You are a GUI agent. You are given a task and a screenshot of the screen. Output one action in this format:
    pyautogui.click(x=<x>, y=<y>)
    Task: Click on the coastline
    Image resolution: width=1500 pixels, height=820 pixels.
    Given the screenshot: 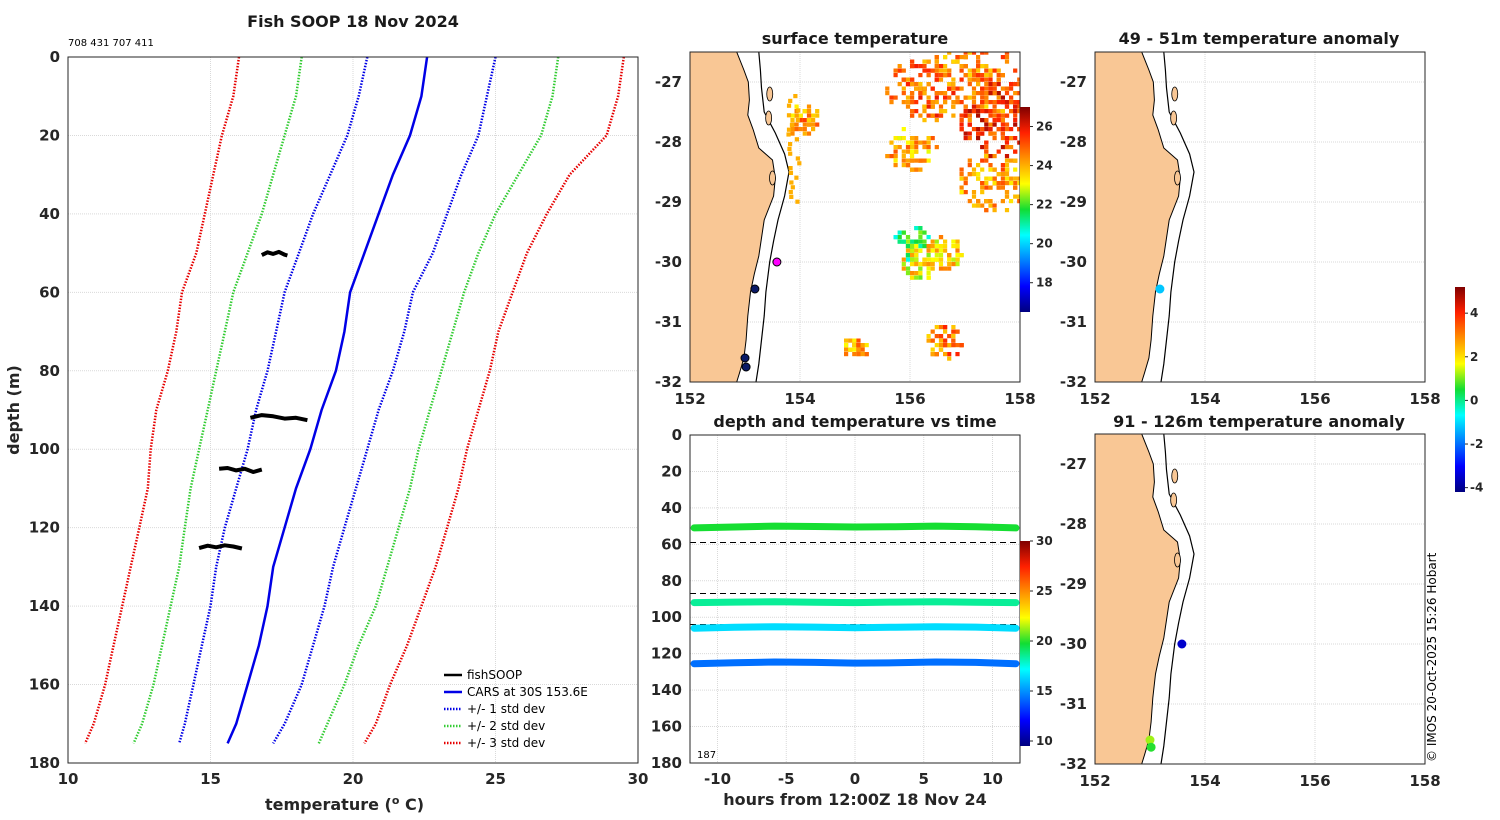 What is the action you would take?
    pyautogui.click(x=1161, y=217)
    